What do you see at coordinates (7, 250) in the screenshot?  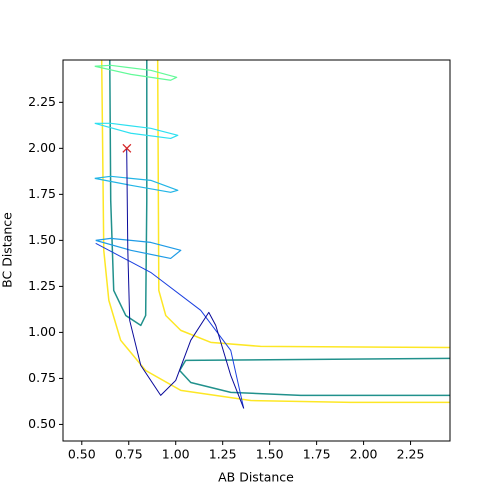 I see `y-axis-label: BC Distance` at bounding box center [7, 250].